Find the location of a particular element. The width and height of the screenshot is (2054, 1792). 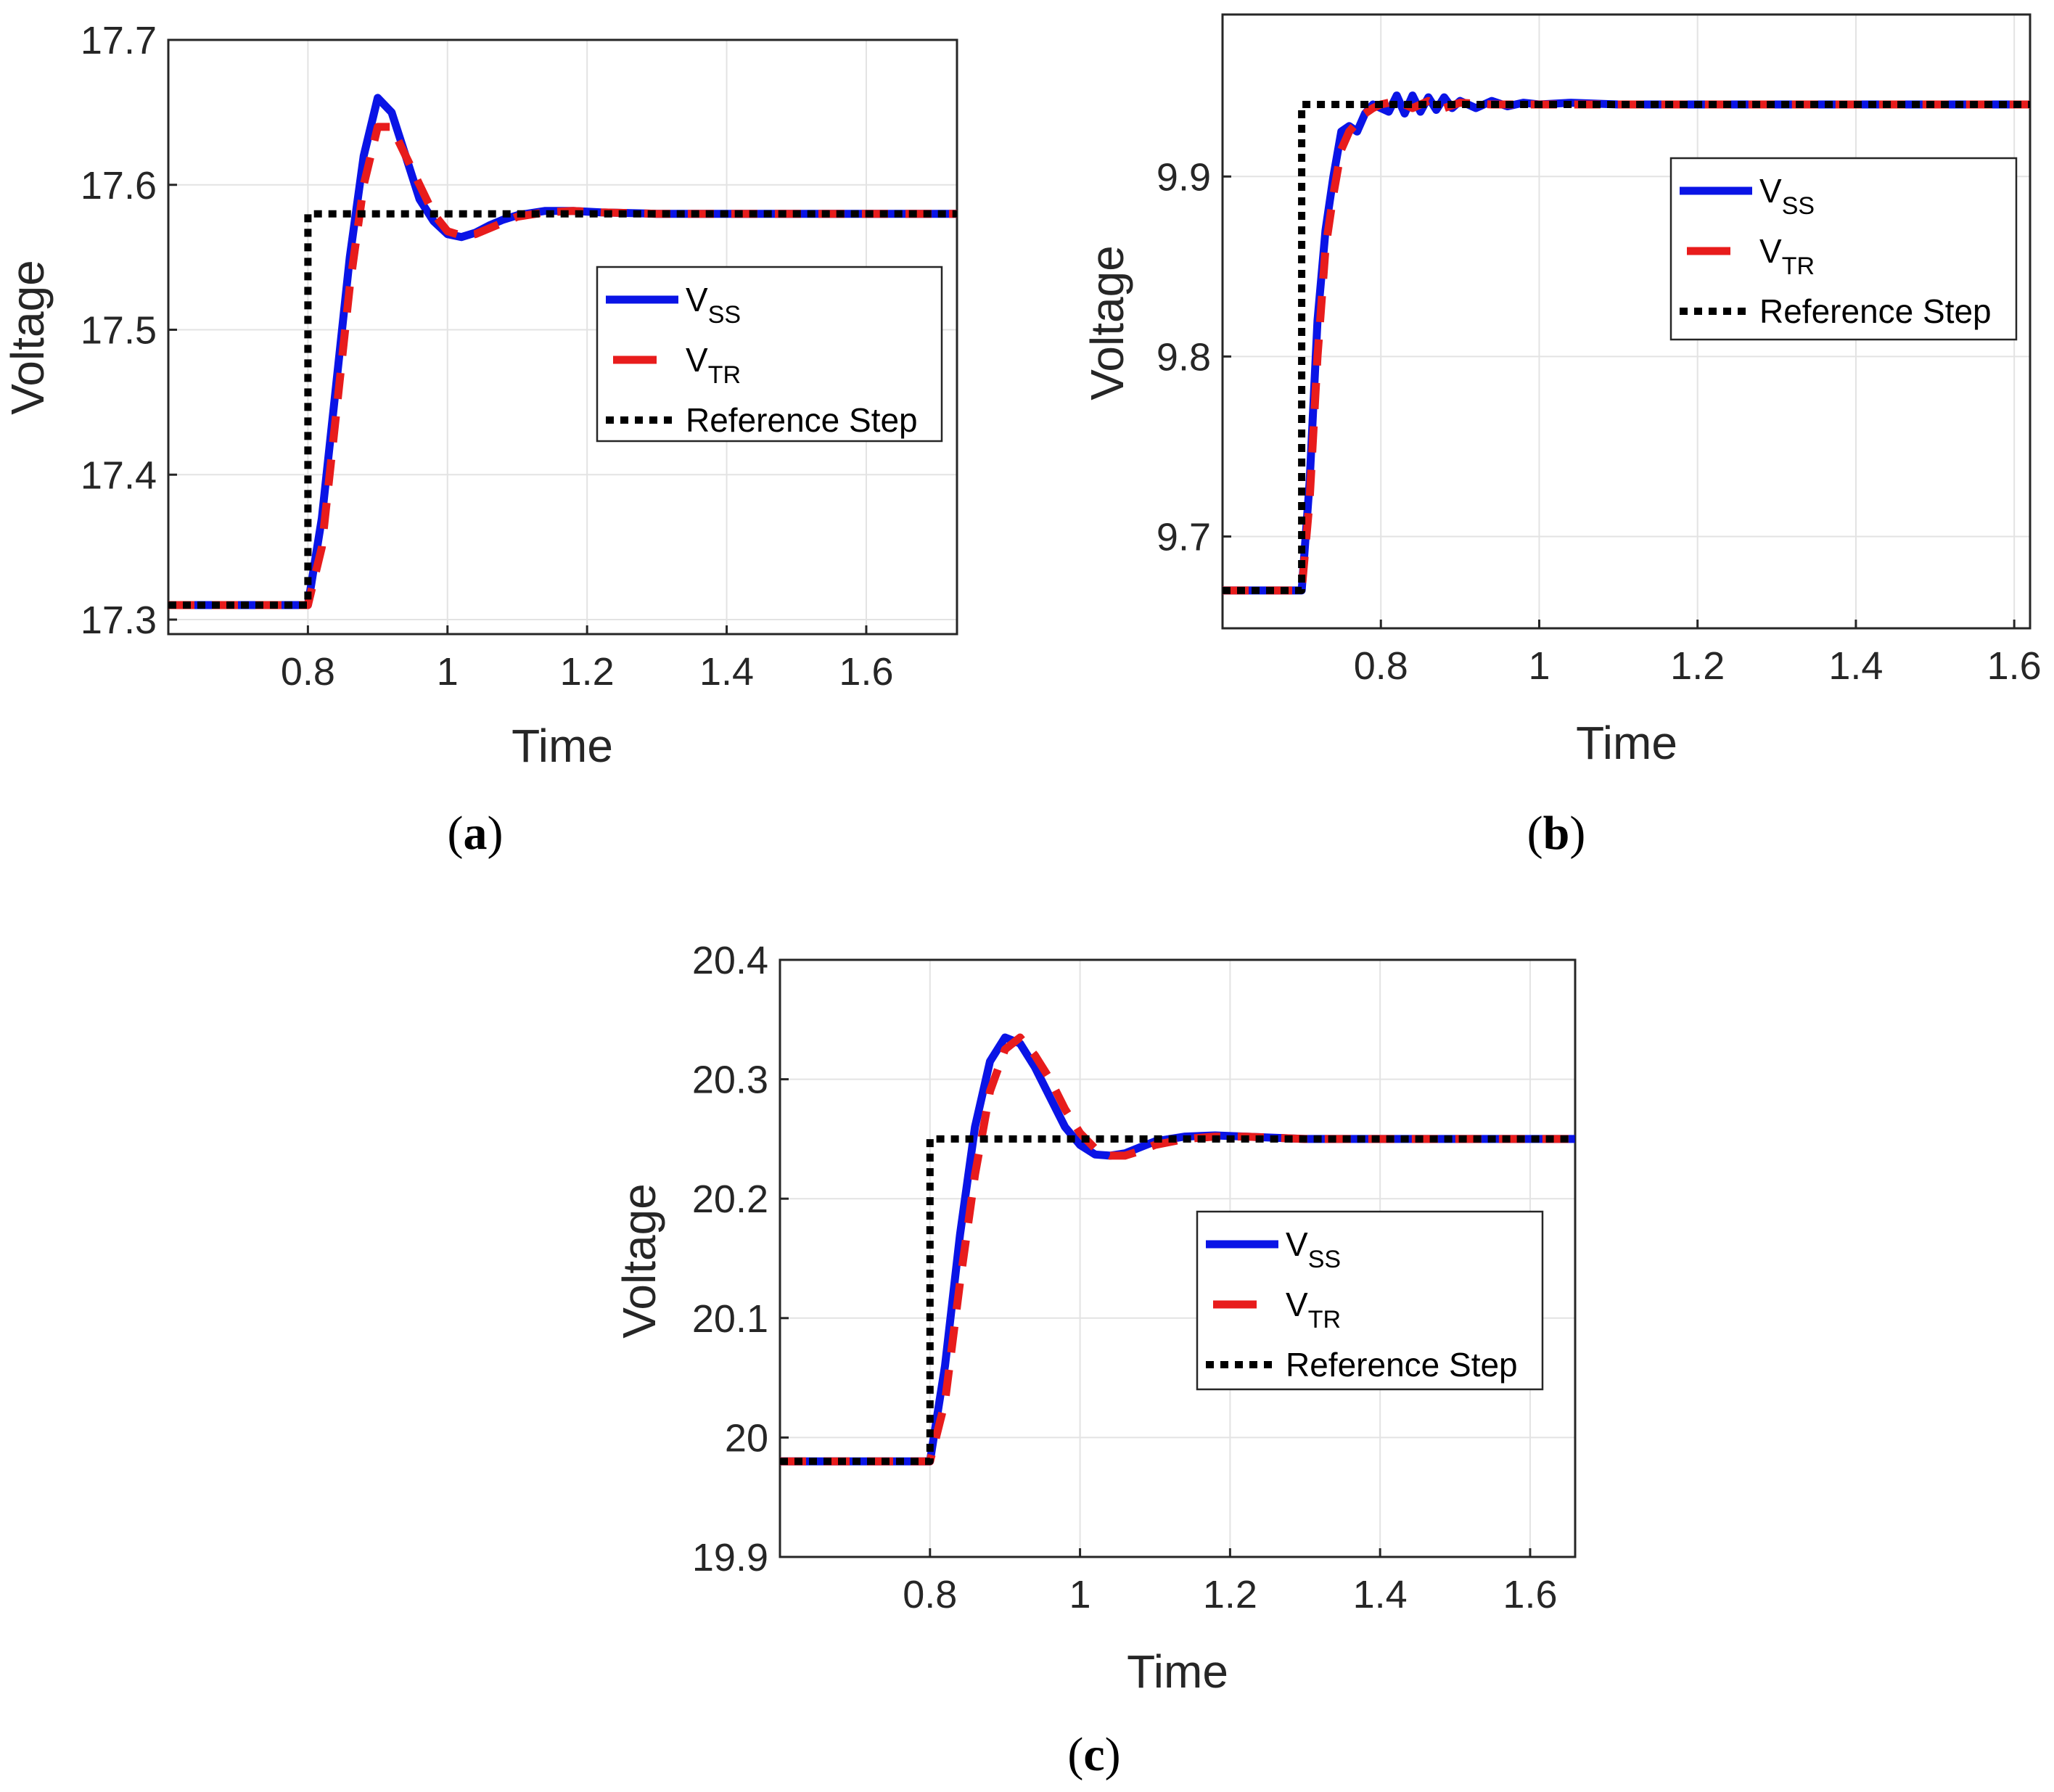

caption-letter-a: a is located at coordinates (476, 834).